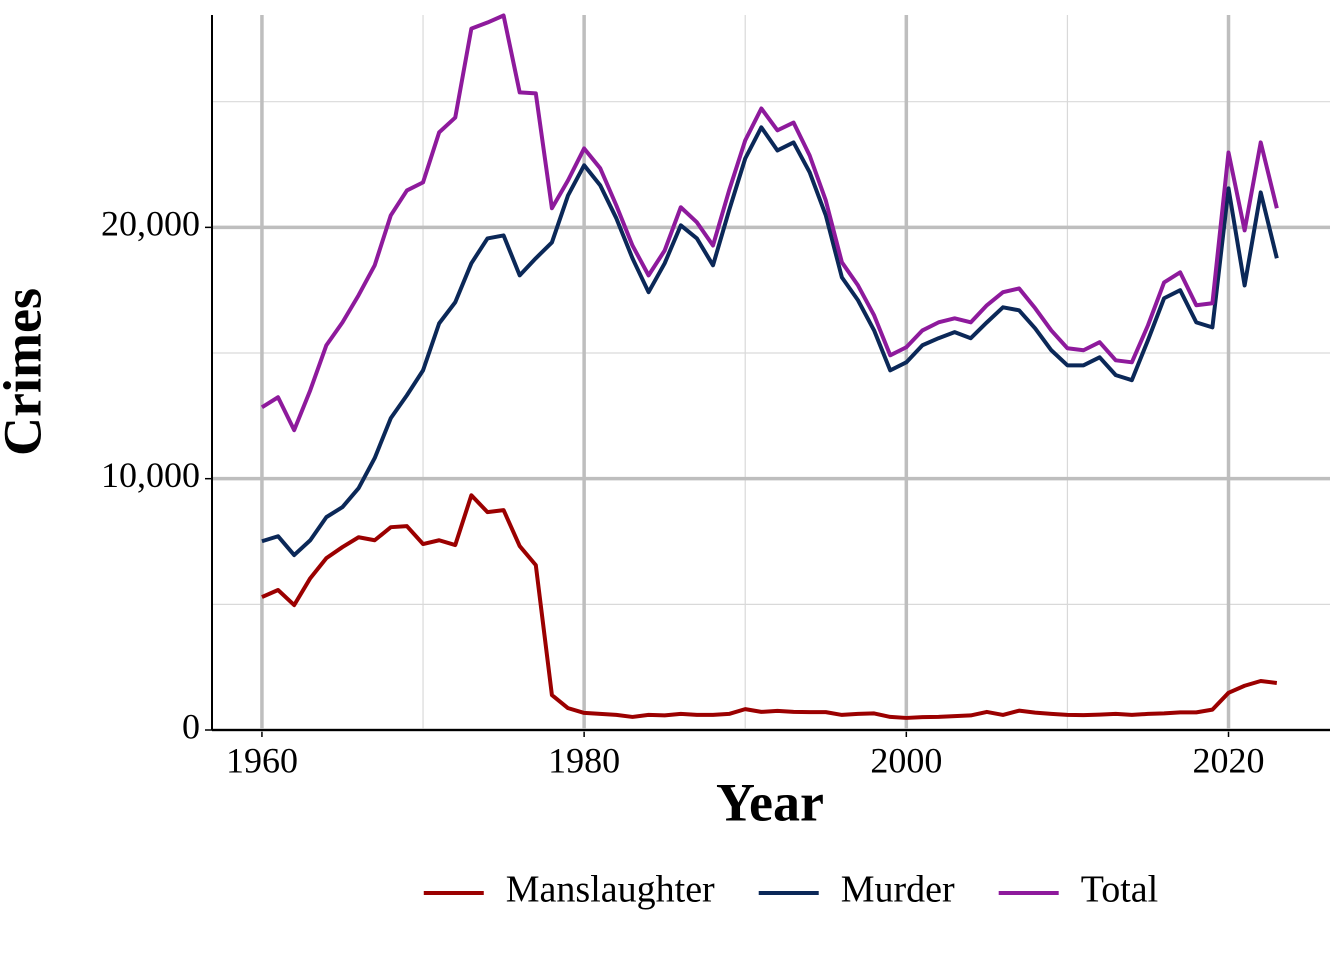 The height and width of the screenshot is (960, 1344). What do you see at coordinates (1120, 890) in the screenshot?
I see `legend-label: Total` at bounding box center [1120, 890].